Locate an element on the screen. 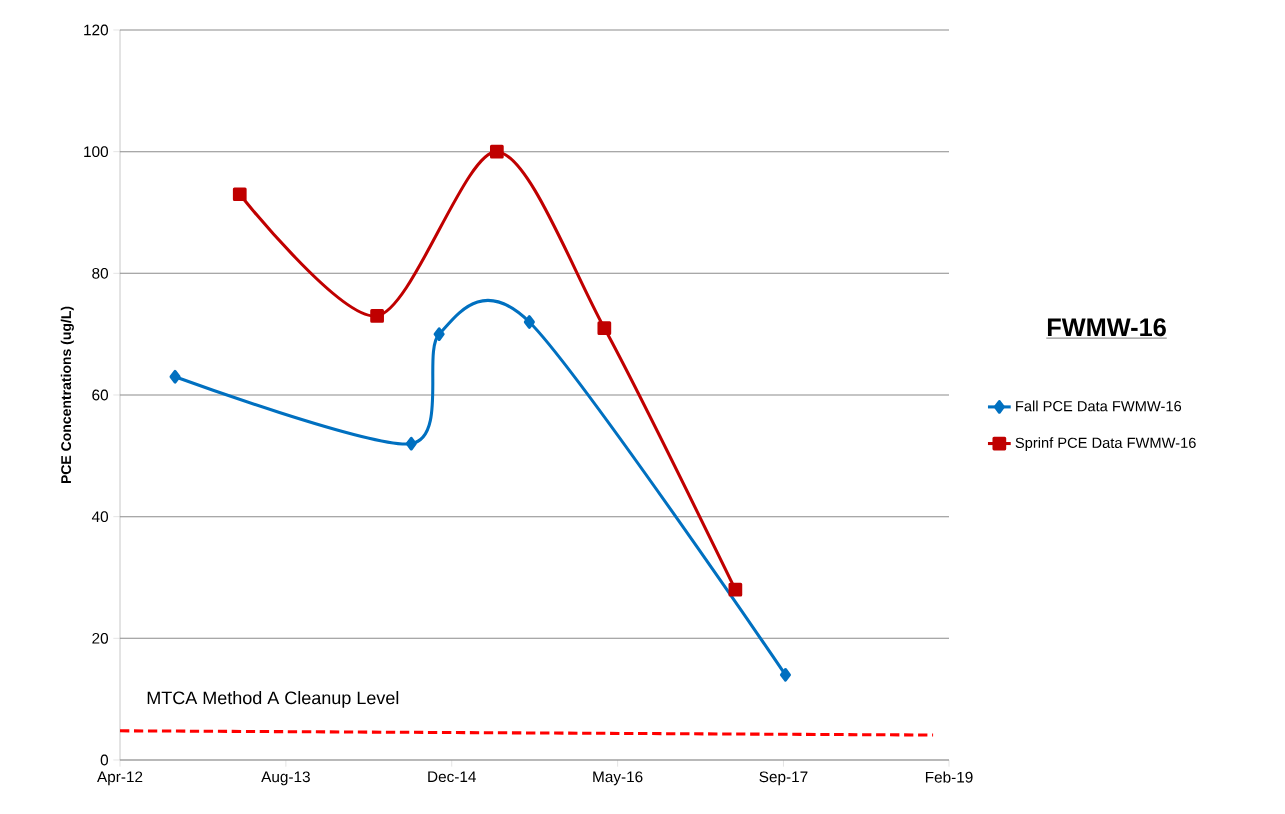  x-tick-label: May-16 is located at coordinates (618, 778).